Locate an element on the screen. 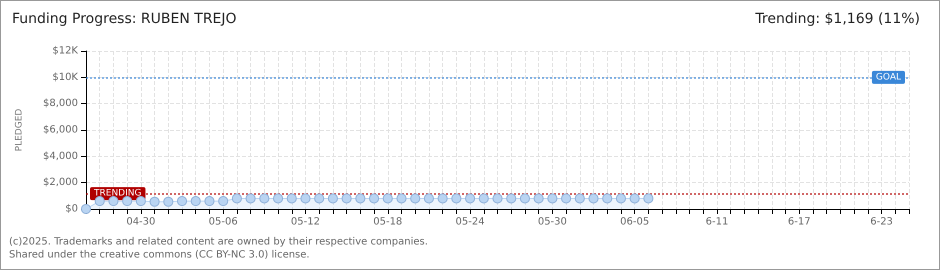 This screenshot has height=270, width=940. y-tick-label: $0 is located at coordinates (71, 209).